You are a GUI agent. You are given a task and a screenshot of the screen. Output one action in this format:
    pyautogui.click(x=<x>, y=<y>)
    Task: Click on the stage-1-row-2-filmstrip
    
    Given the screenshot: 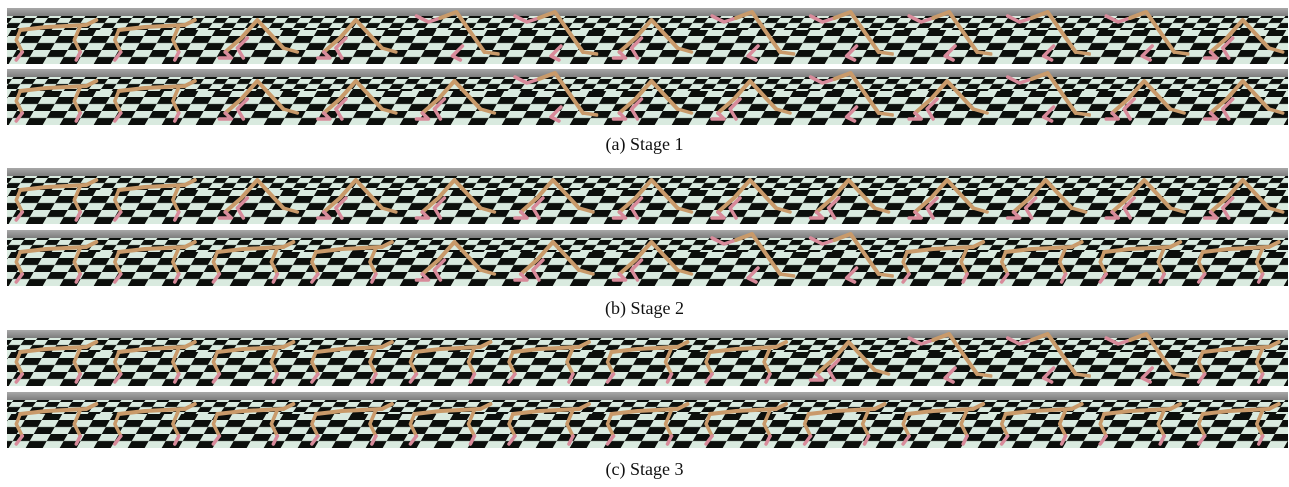 What is the action you would take?
    pyautogui.click(x=647, y=97)
    